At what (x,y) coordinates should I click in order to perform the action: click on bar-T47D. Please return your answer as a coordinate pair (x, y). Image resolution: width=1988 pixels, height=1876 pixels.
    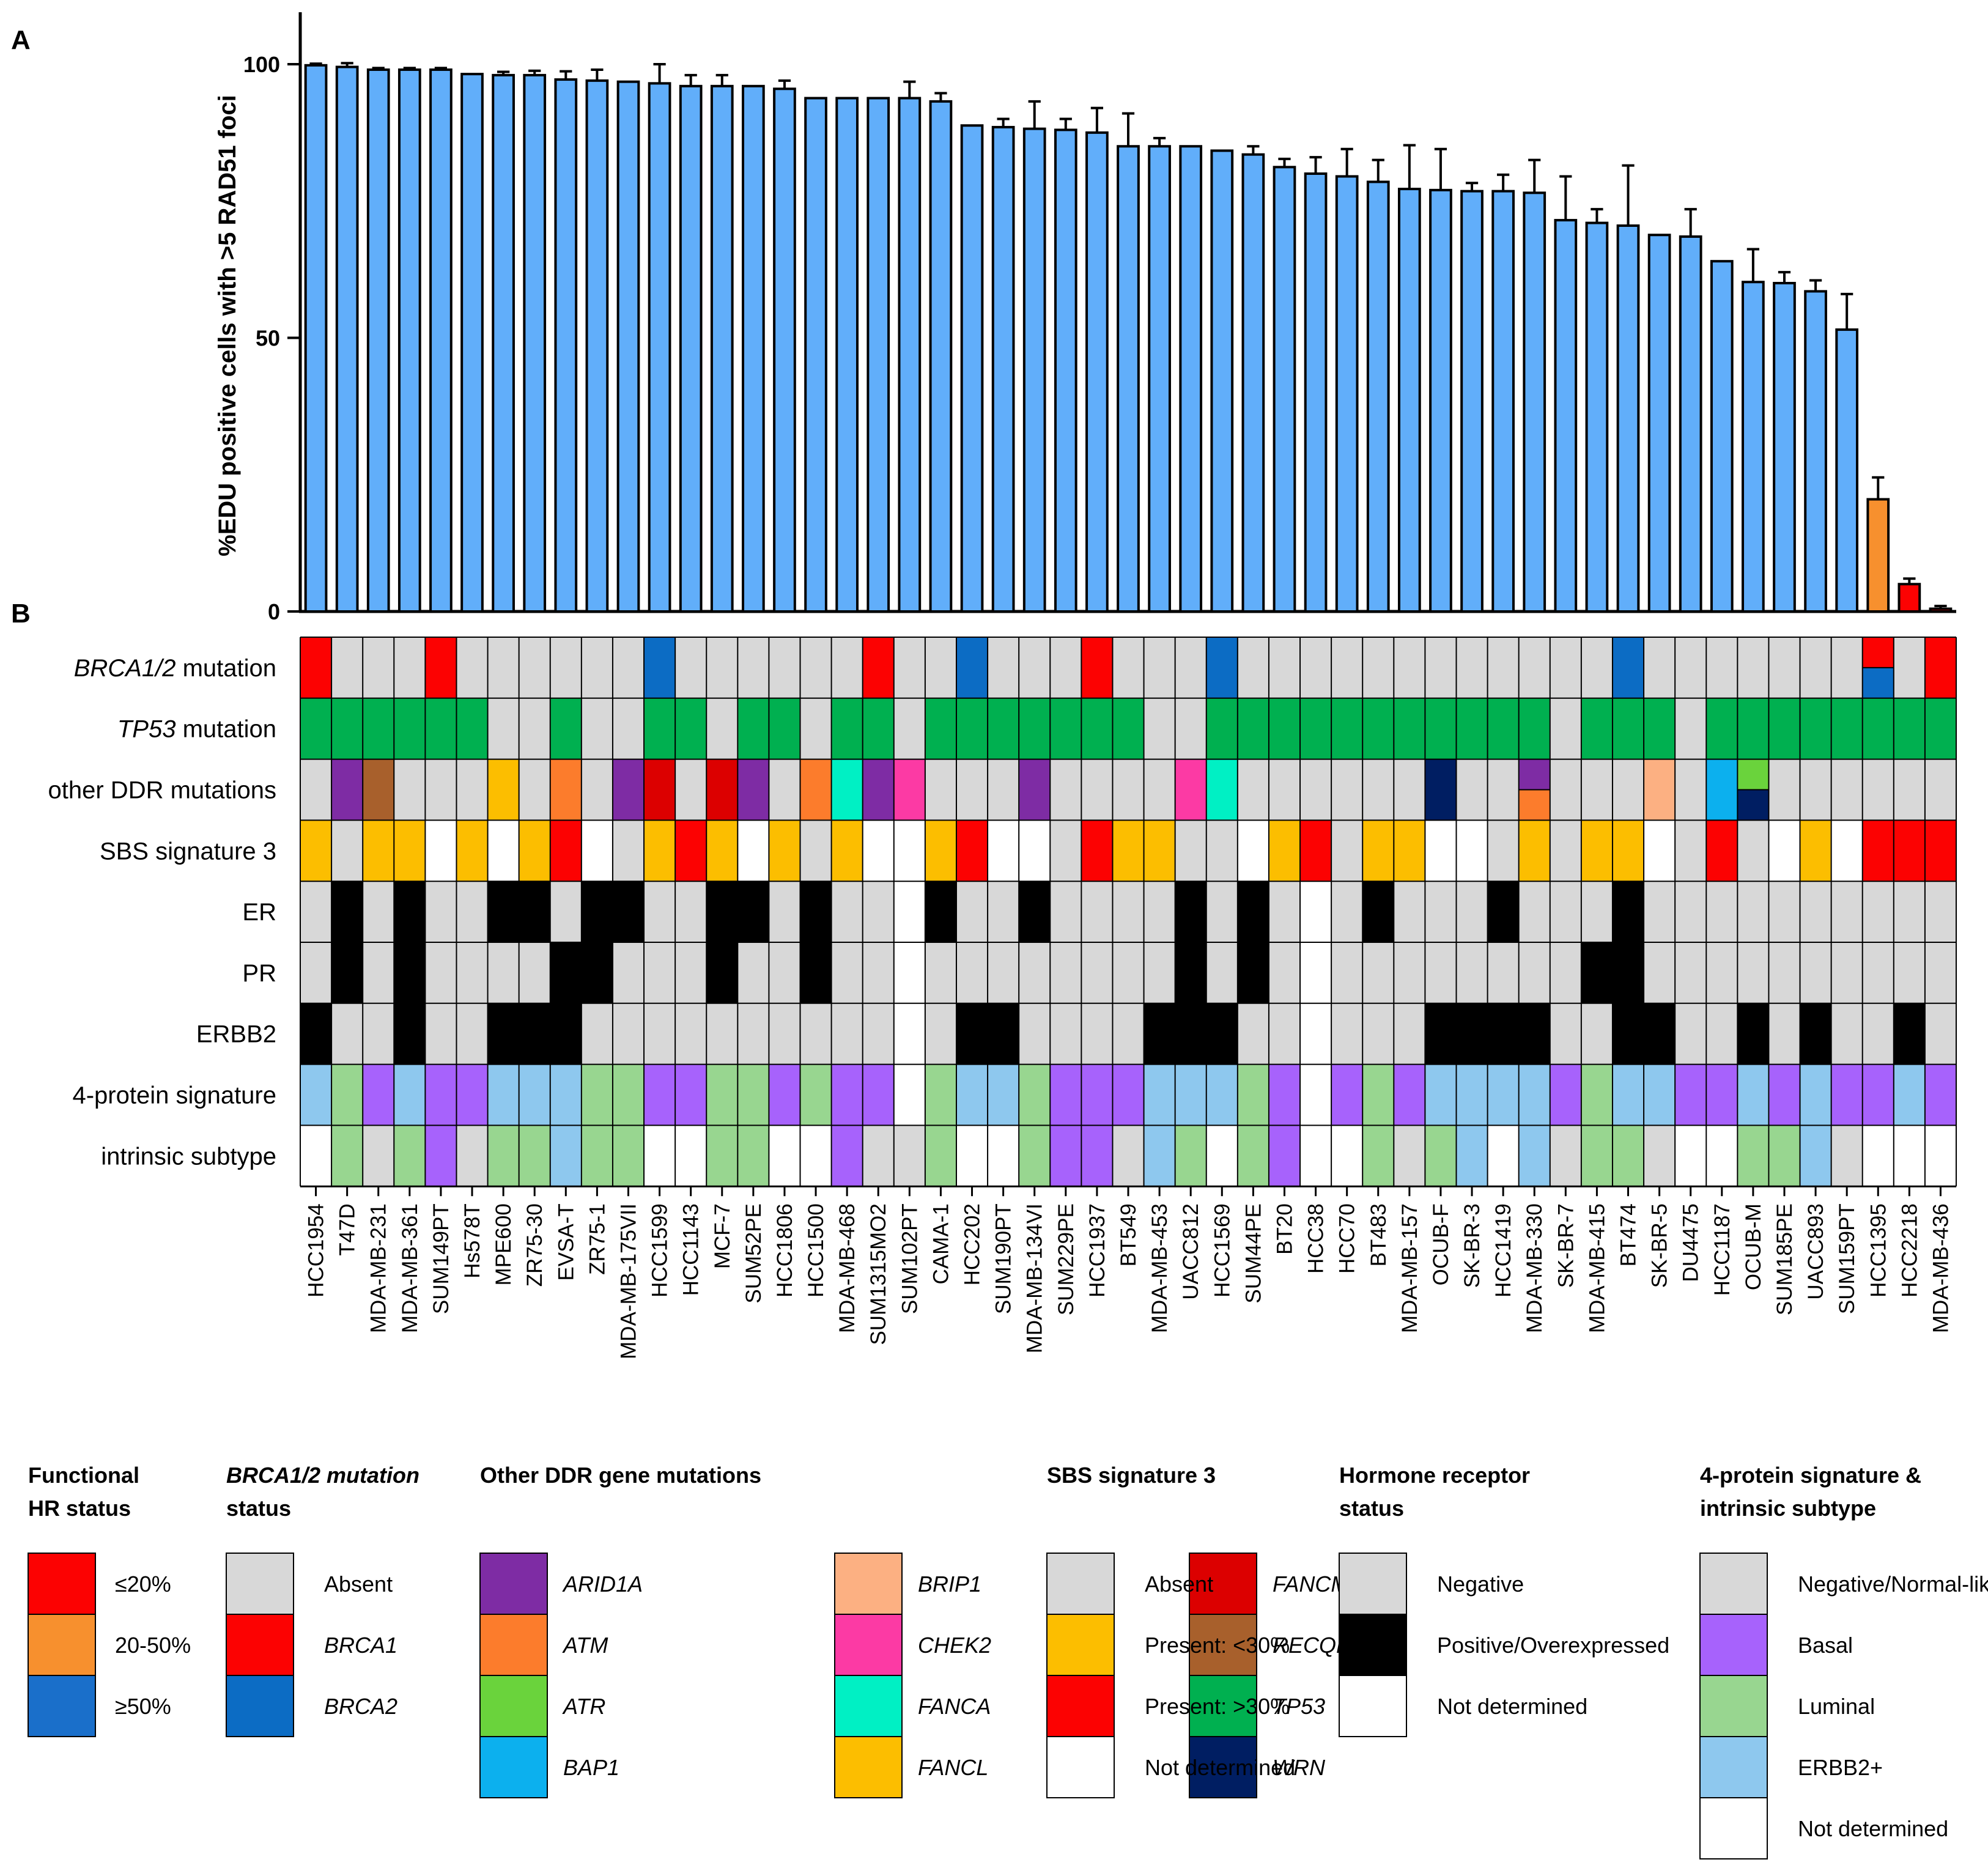
    Looking at the image, I should click on (347, 339).